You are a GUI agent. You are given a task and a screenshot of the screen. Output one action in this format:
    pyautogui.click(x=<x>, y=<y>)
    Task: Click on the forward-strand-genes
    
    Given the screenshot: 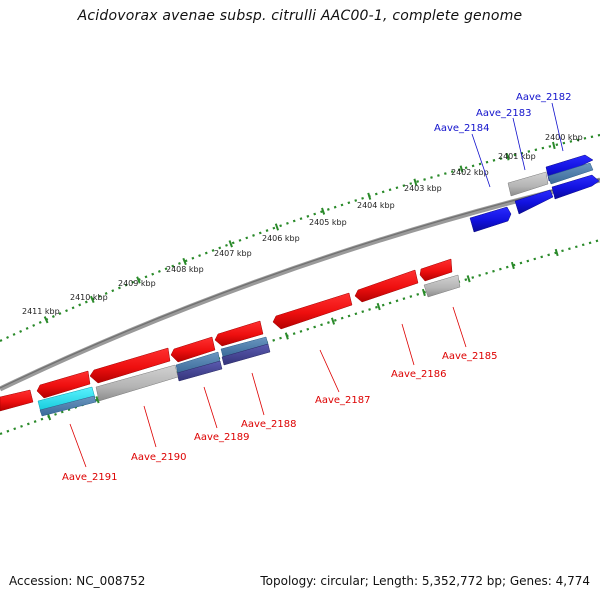 What is the action you would take?
    pyautogui.click(x=534, y=193)
    